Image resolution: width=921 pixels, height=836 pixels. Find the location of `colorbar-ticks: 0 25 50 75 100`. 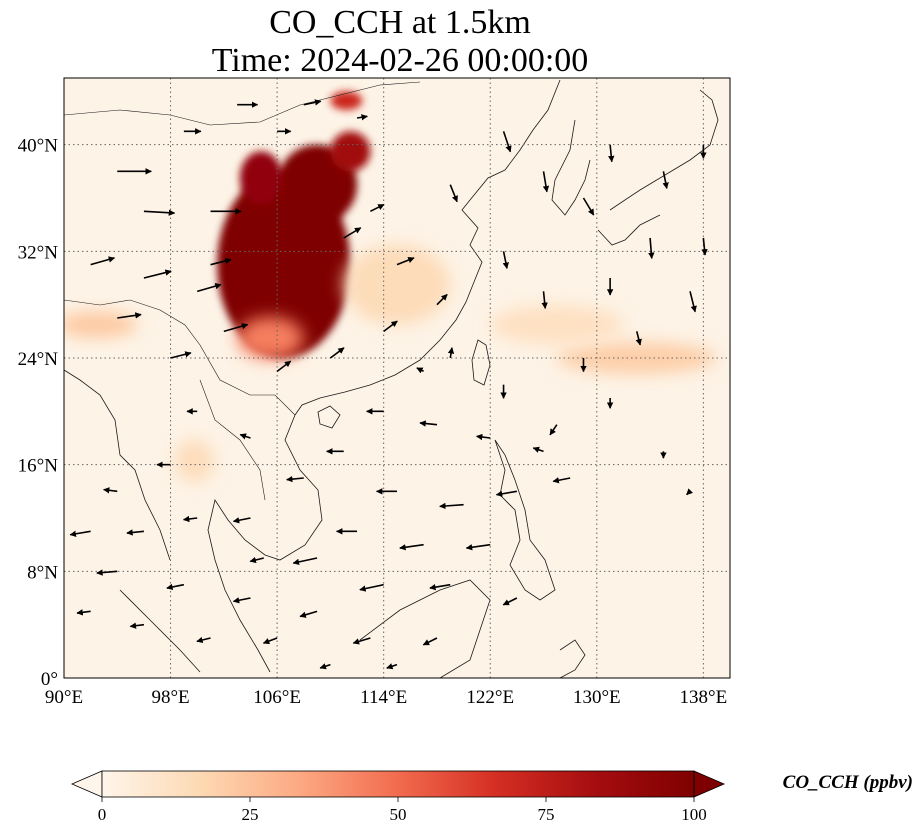

colorbar-ticks: 0 25 50 75 100 is located at coordinates (402, 810).